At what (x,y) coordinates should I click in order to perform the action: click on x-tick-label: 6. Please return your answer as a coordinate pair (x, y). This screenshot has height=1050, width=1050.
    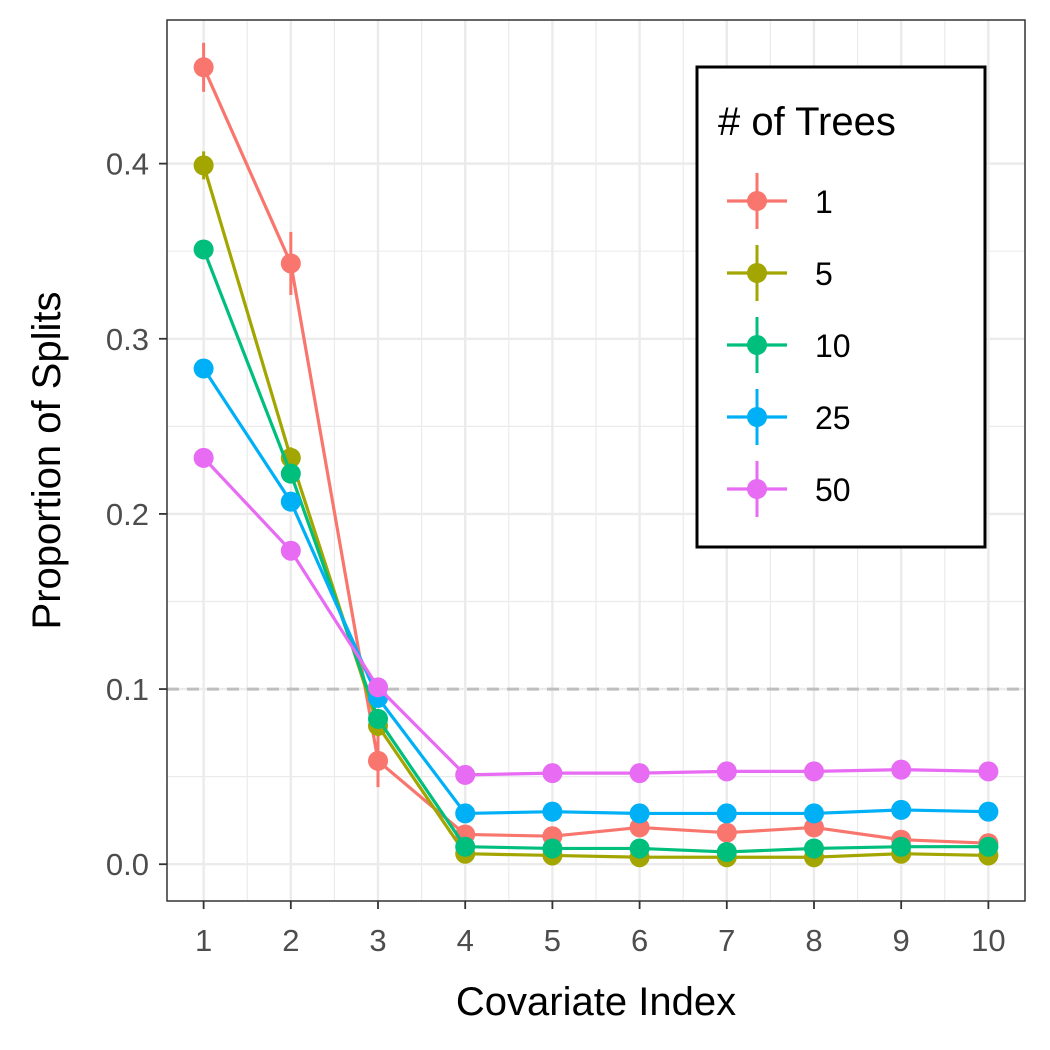
    Looking at the image, I should click on (639, 940).